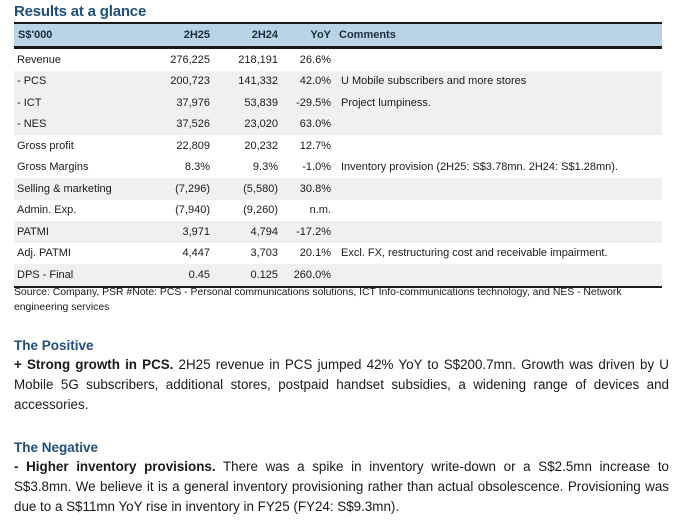 This screenshot has height=525, width=675. What do you see at coordinates (54, 345) in the screenshot?
I see `positive-heading: The Positive` at bounding box center [54, 345].